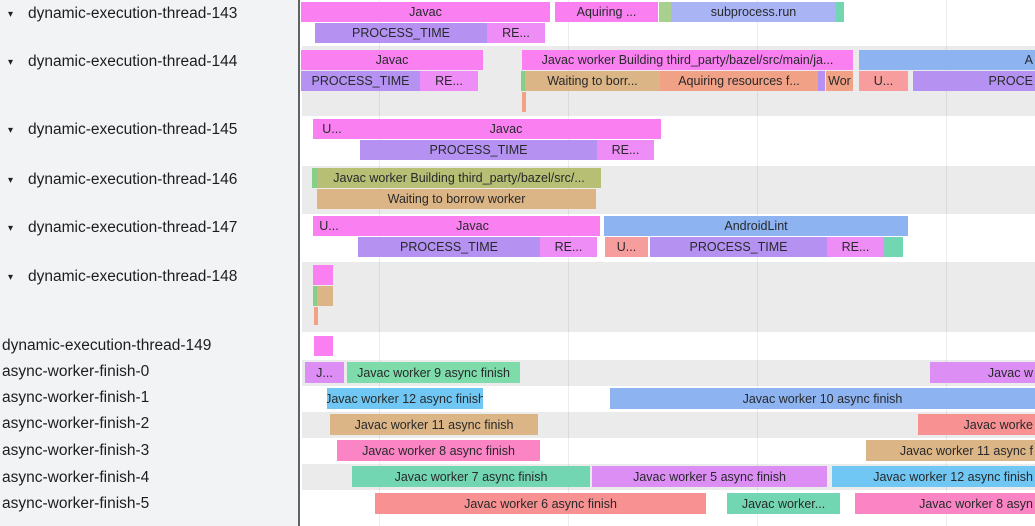 The image size is (1035, 526). What do you see at coordinates (133, 61) in the screenshot?
I see `track-name: dynamic-execution-thread-144` at bounding box center [133, 61].